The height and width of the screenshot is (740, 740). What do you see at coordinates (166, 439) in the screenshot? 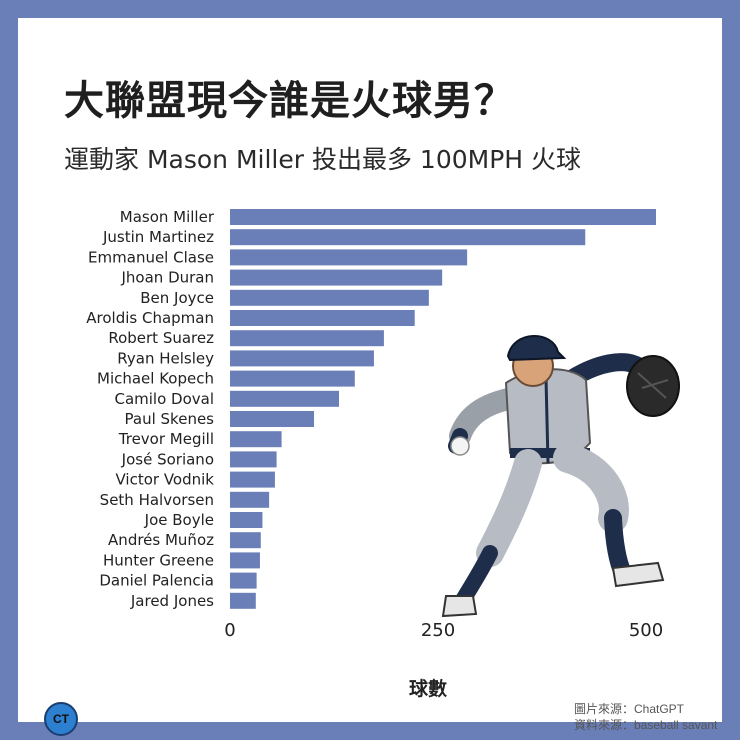
I see `category-label: Trevor Megill` at bounding box center [166, 439].